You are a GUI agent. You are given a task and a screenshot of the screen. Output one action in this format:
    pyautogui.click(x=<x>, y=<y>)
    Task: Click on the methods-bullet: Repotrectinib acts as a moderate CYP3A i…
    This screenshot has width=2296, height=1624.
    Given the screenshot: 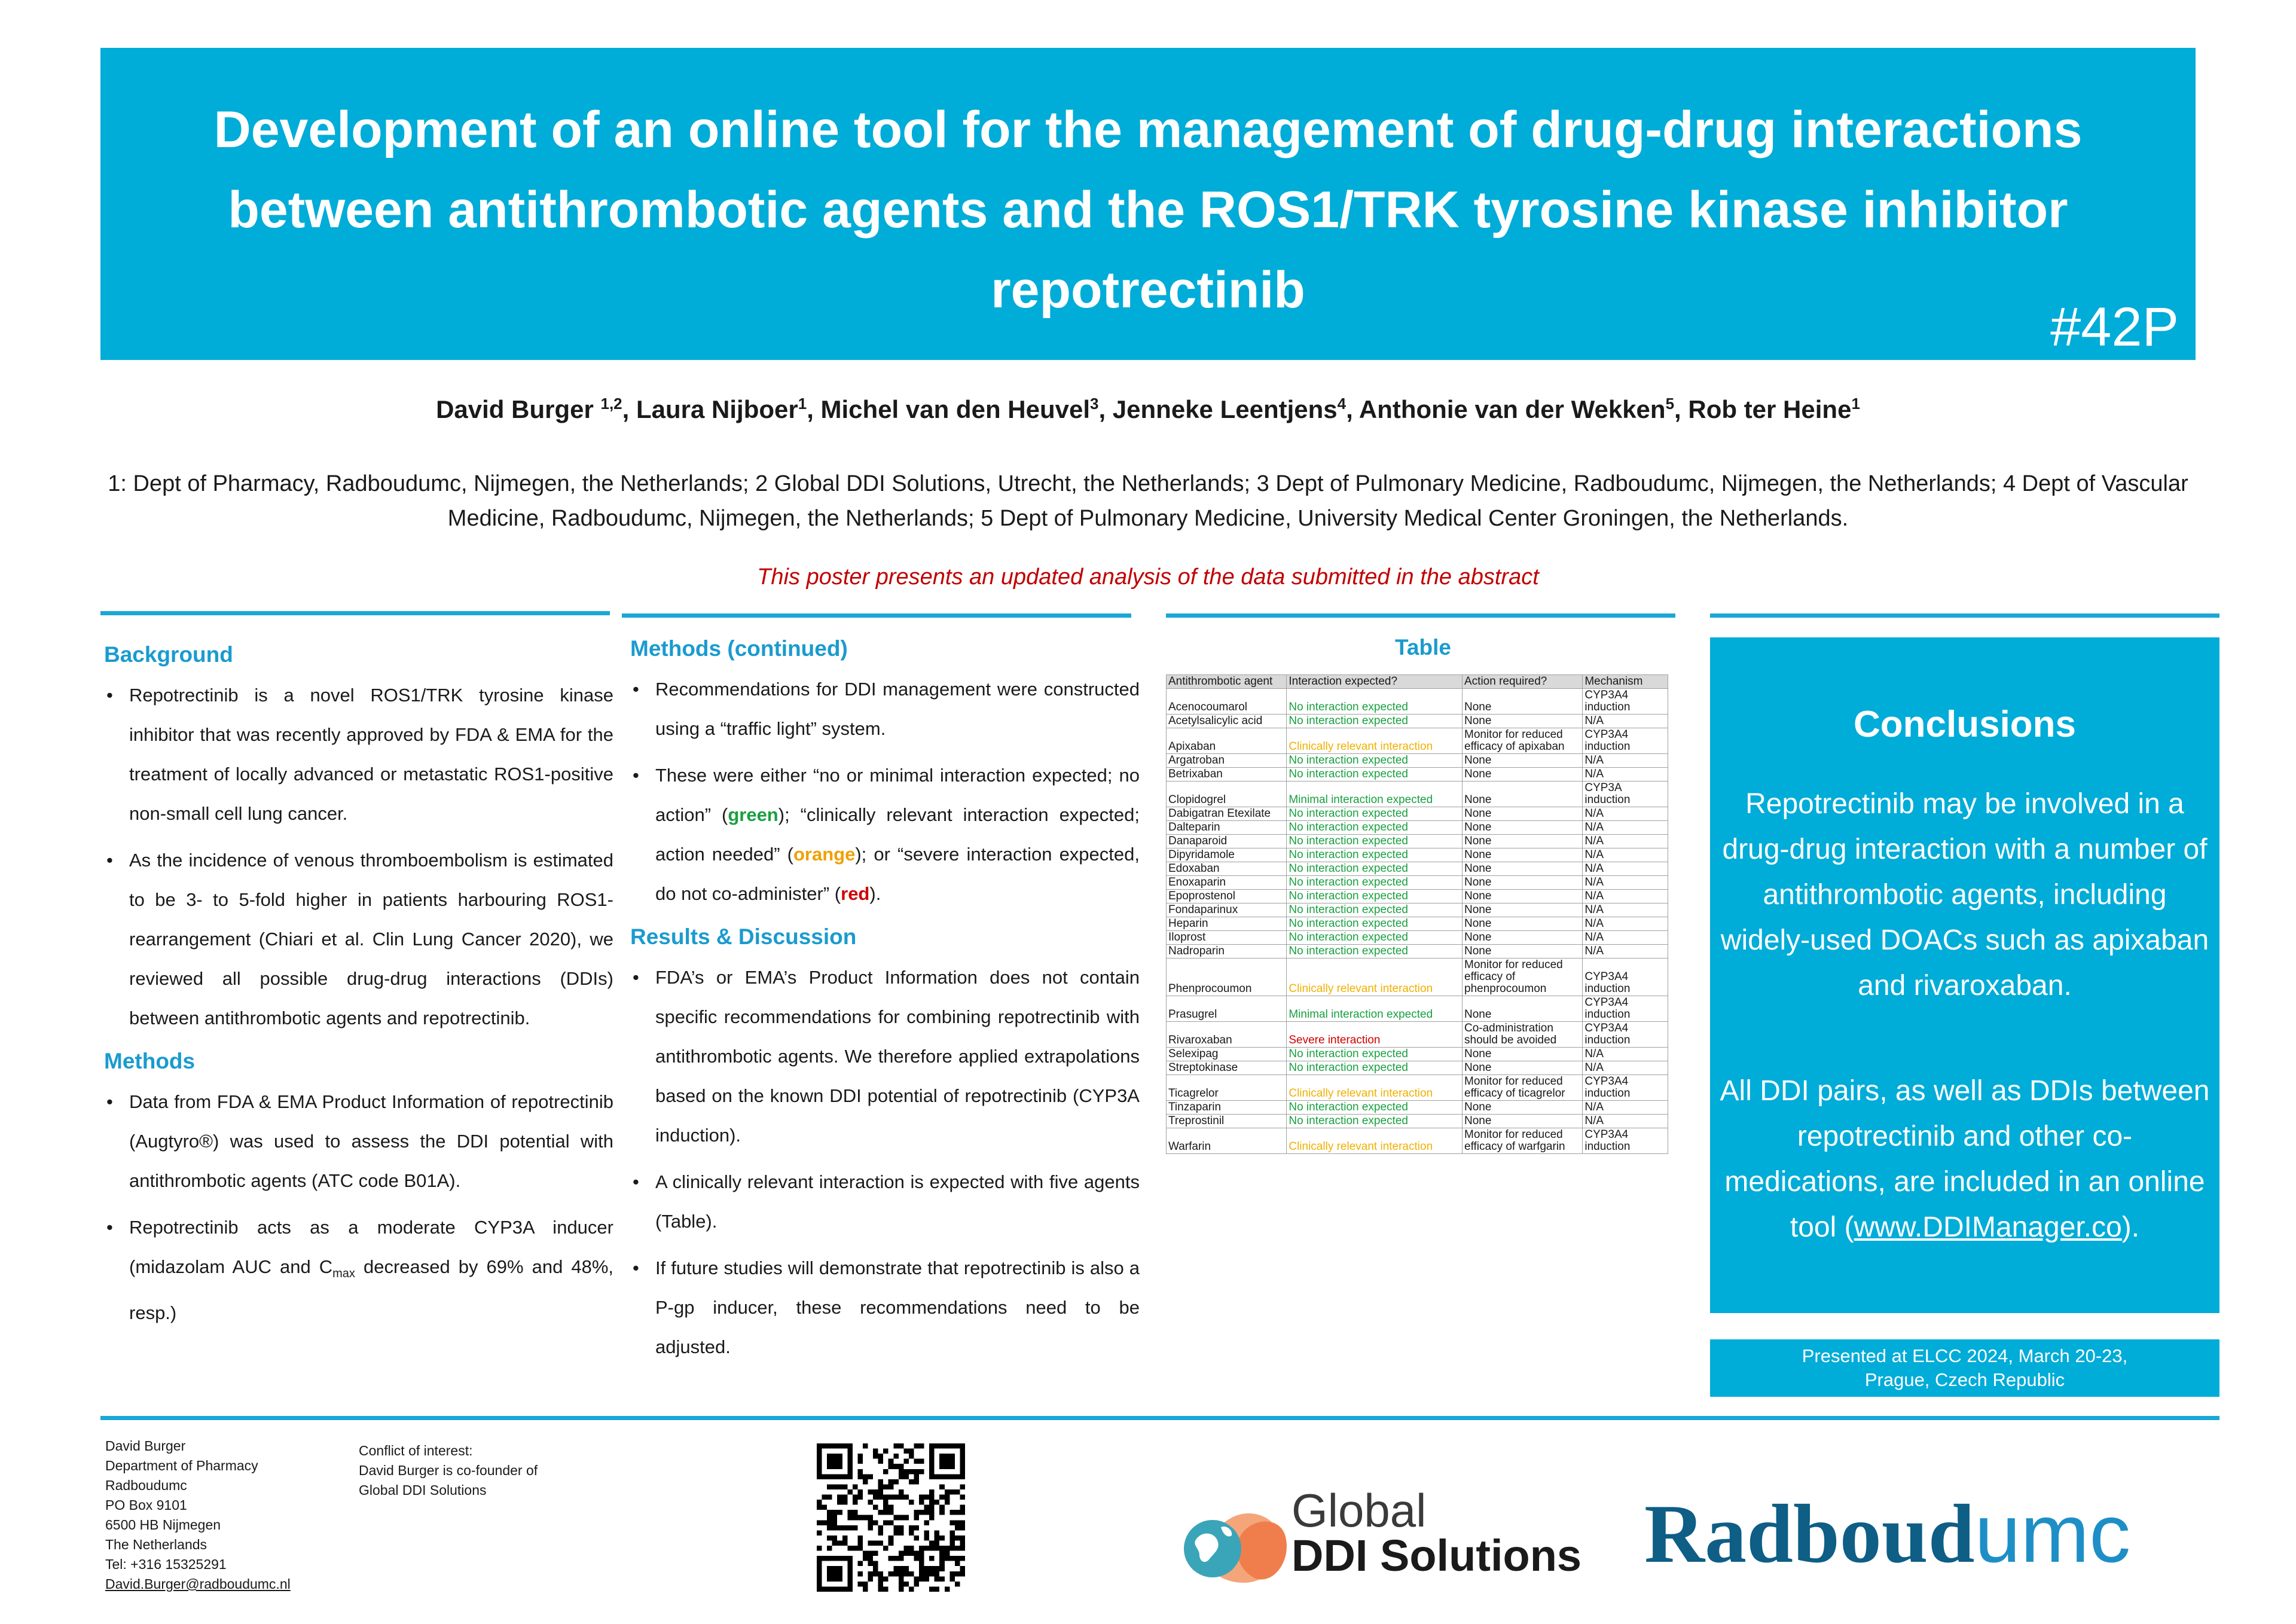 What is the action you would take?
    pyautogui.click(x=358, y=1270)
    